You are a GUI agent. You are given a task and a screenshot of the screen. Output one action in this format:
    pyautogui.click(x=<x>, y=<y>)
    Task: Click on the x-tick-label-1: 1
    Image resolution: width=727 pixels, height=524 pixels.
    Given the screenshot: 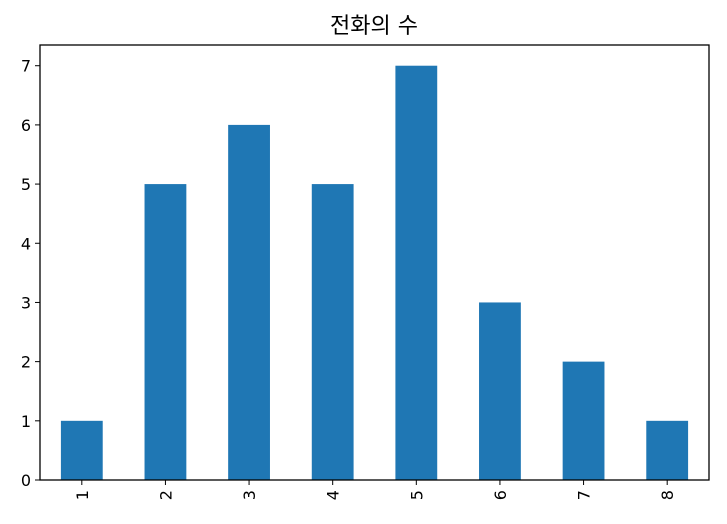 What is the action you would take?
    pyautogui.click(x=82, y=495)
    